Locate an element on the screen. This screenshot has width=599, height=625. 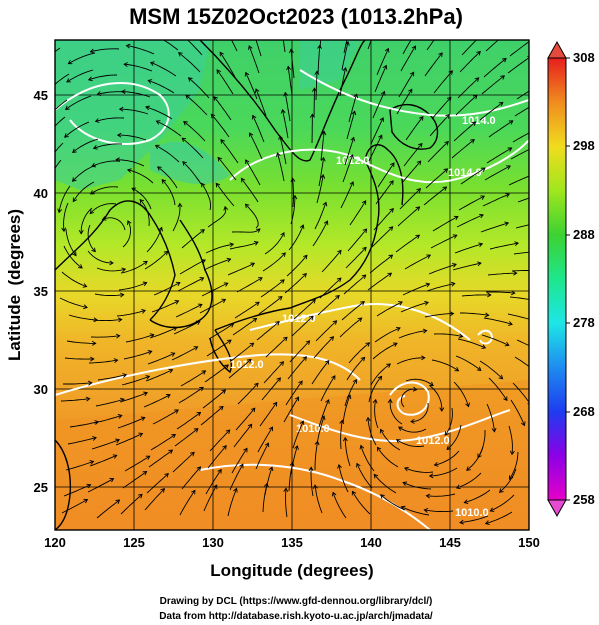
x-tick-label: 150 is located at coordinates (529, 542).